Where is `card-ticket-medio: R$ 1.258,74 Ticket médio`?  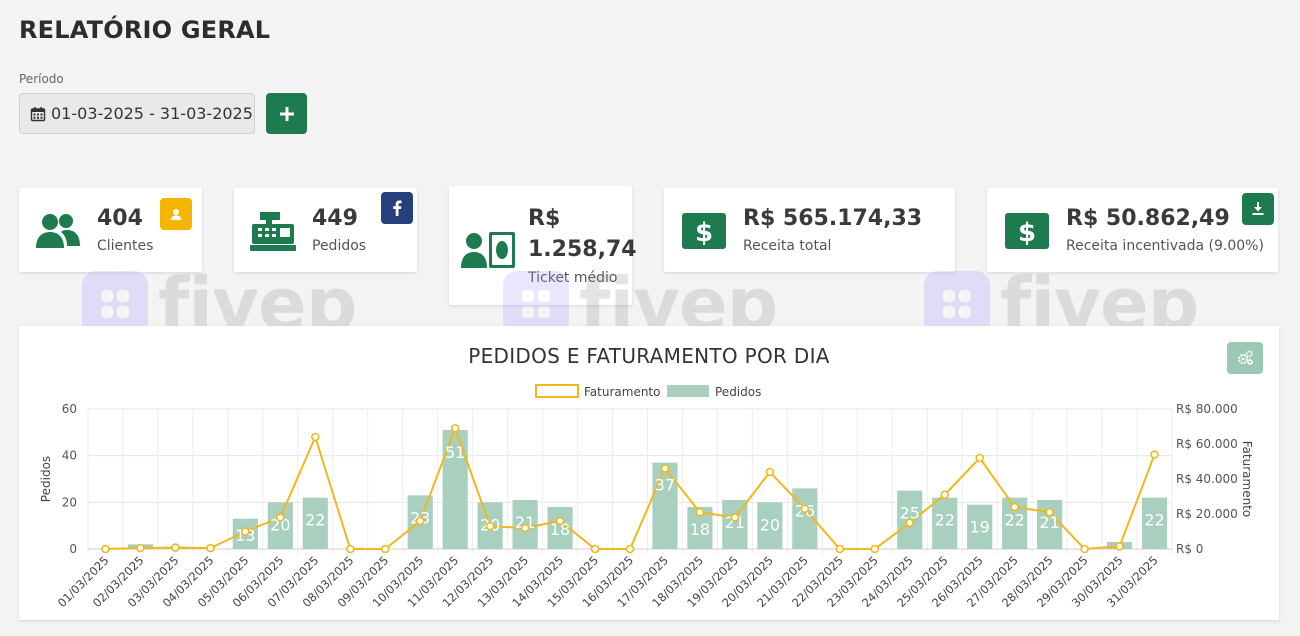 card-ticket-medio: R$ 1.258,74 Ticket médio is located at coordinates (543, 245).